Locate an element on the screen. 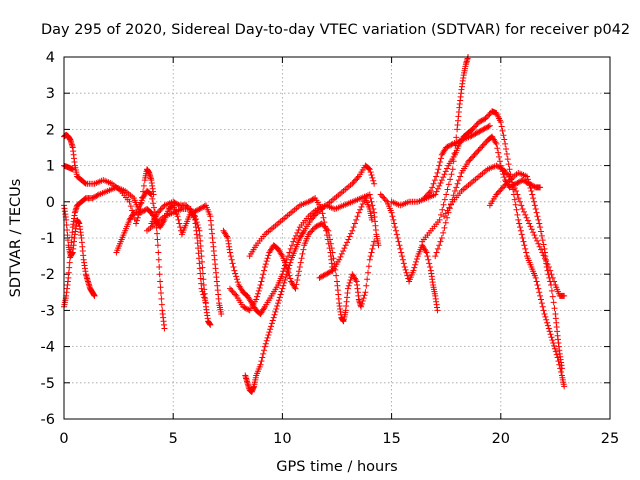 This screenshot has height=480, width=640. y-tick-label: 1 is located at coordinates (50, 167).